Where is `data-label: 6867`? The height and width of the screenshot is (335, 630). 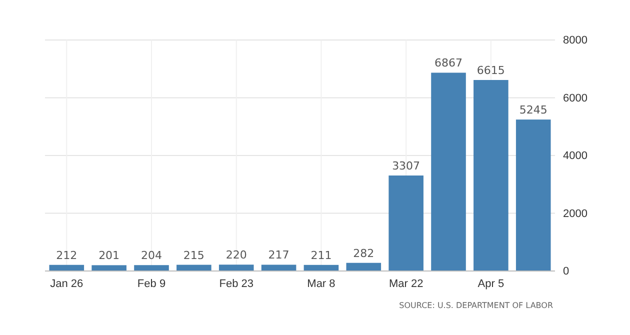
data-label: 6867 is located at coordinates (448, 63).